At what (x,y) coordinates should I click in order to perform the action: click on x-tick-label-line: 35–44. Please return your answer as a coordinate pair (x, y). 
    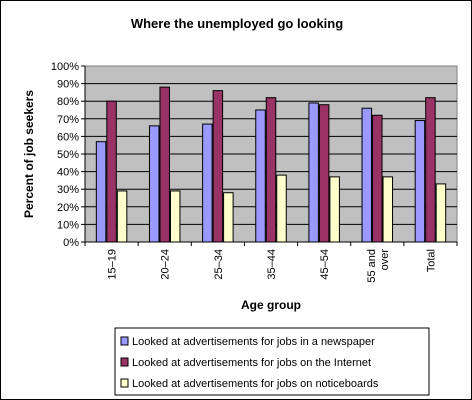
    Looking at the image, I should click on (272, 264).